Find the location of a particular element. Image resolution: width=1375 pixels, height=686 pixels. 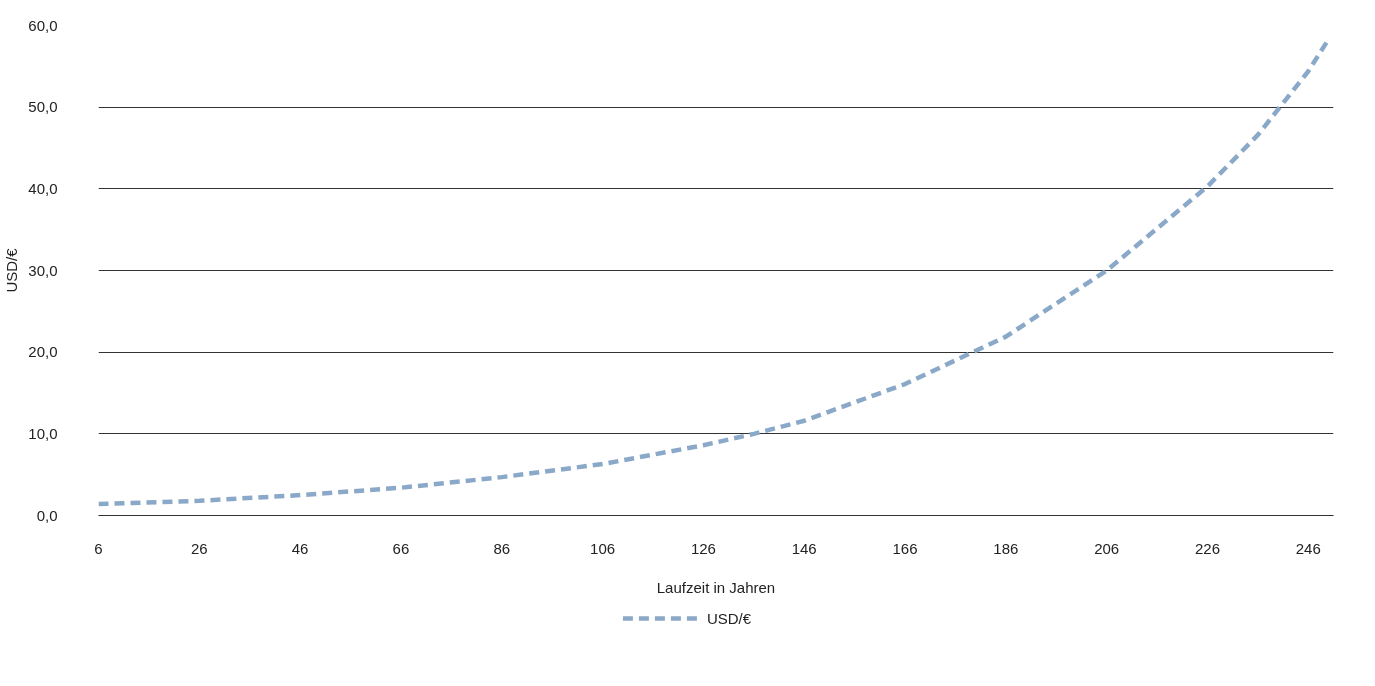

x-tick-label: 6 is located at coordinates (98, 548).